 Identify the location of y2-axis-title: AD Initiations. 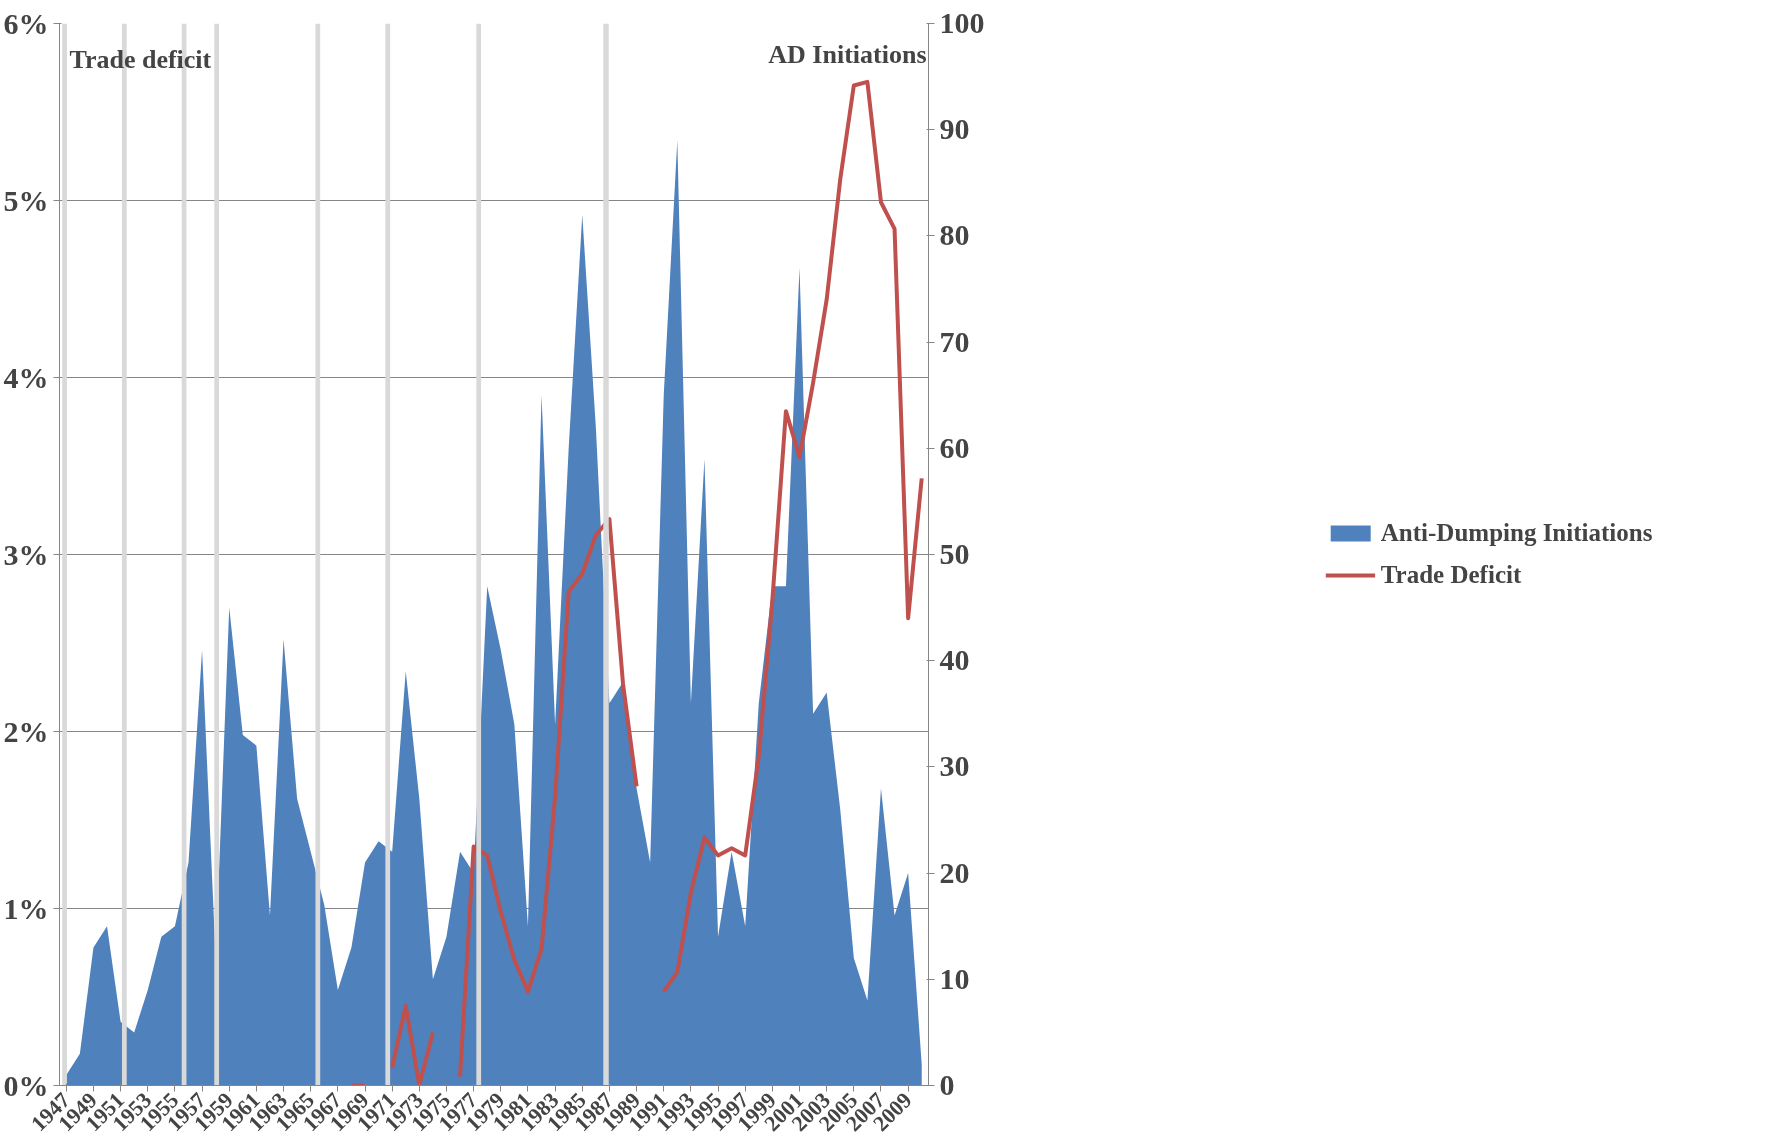
(847, 54).